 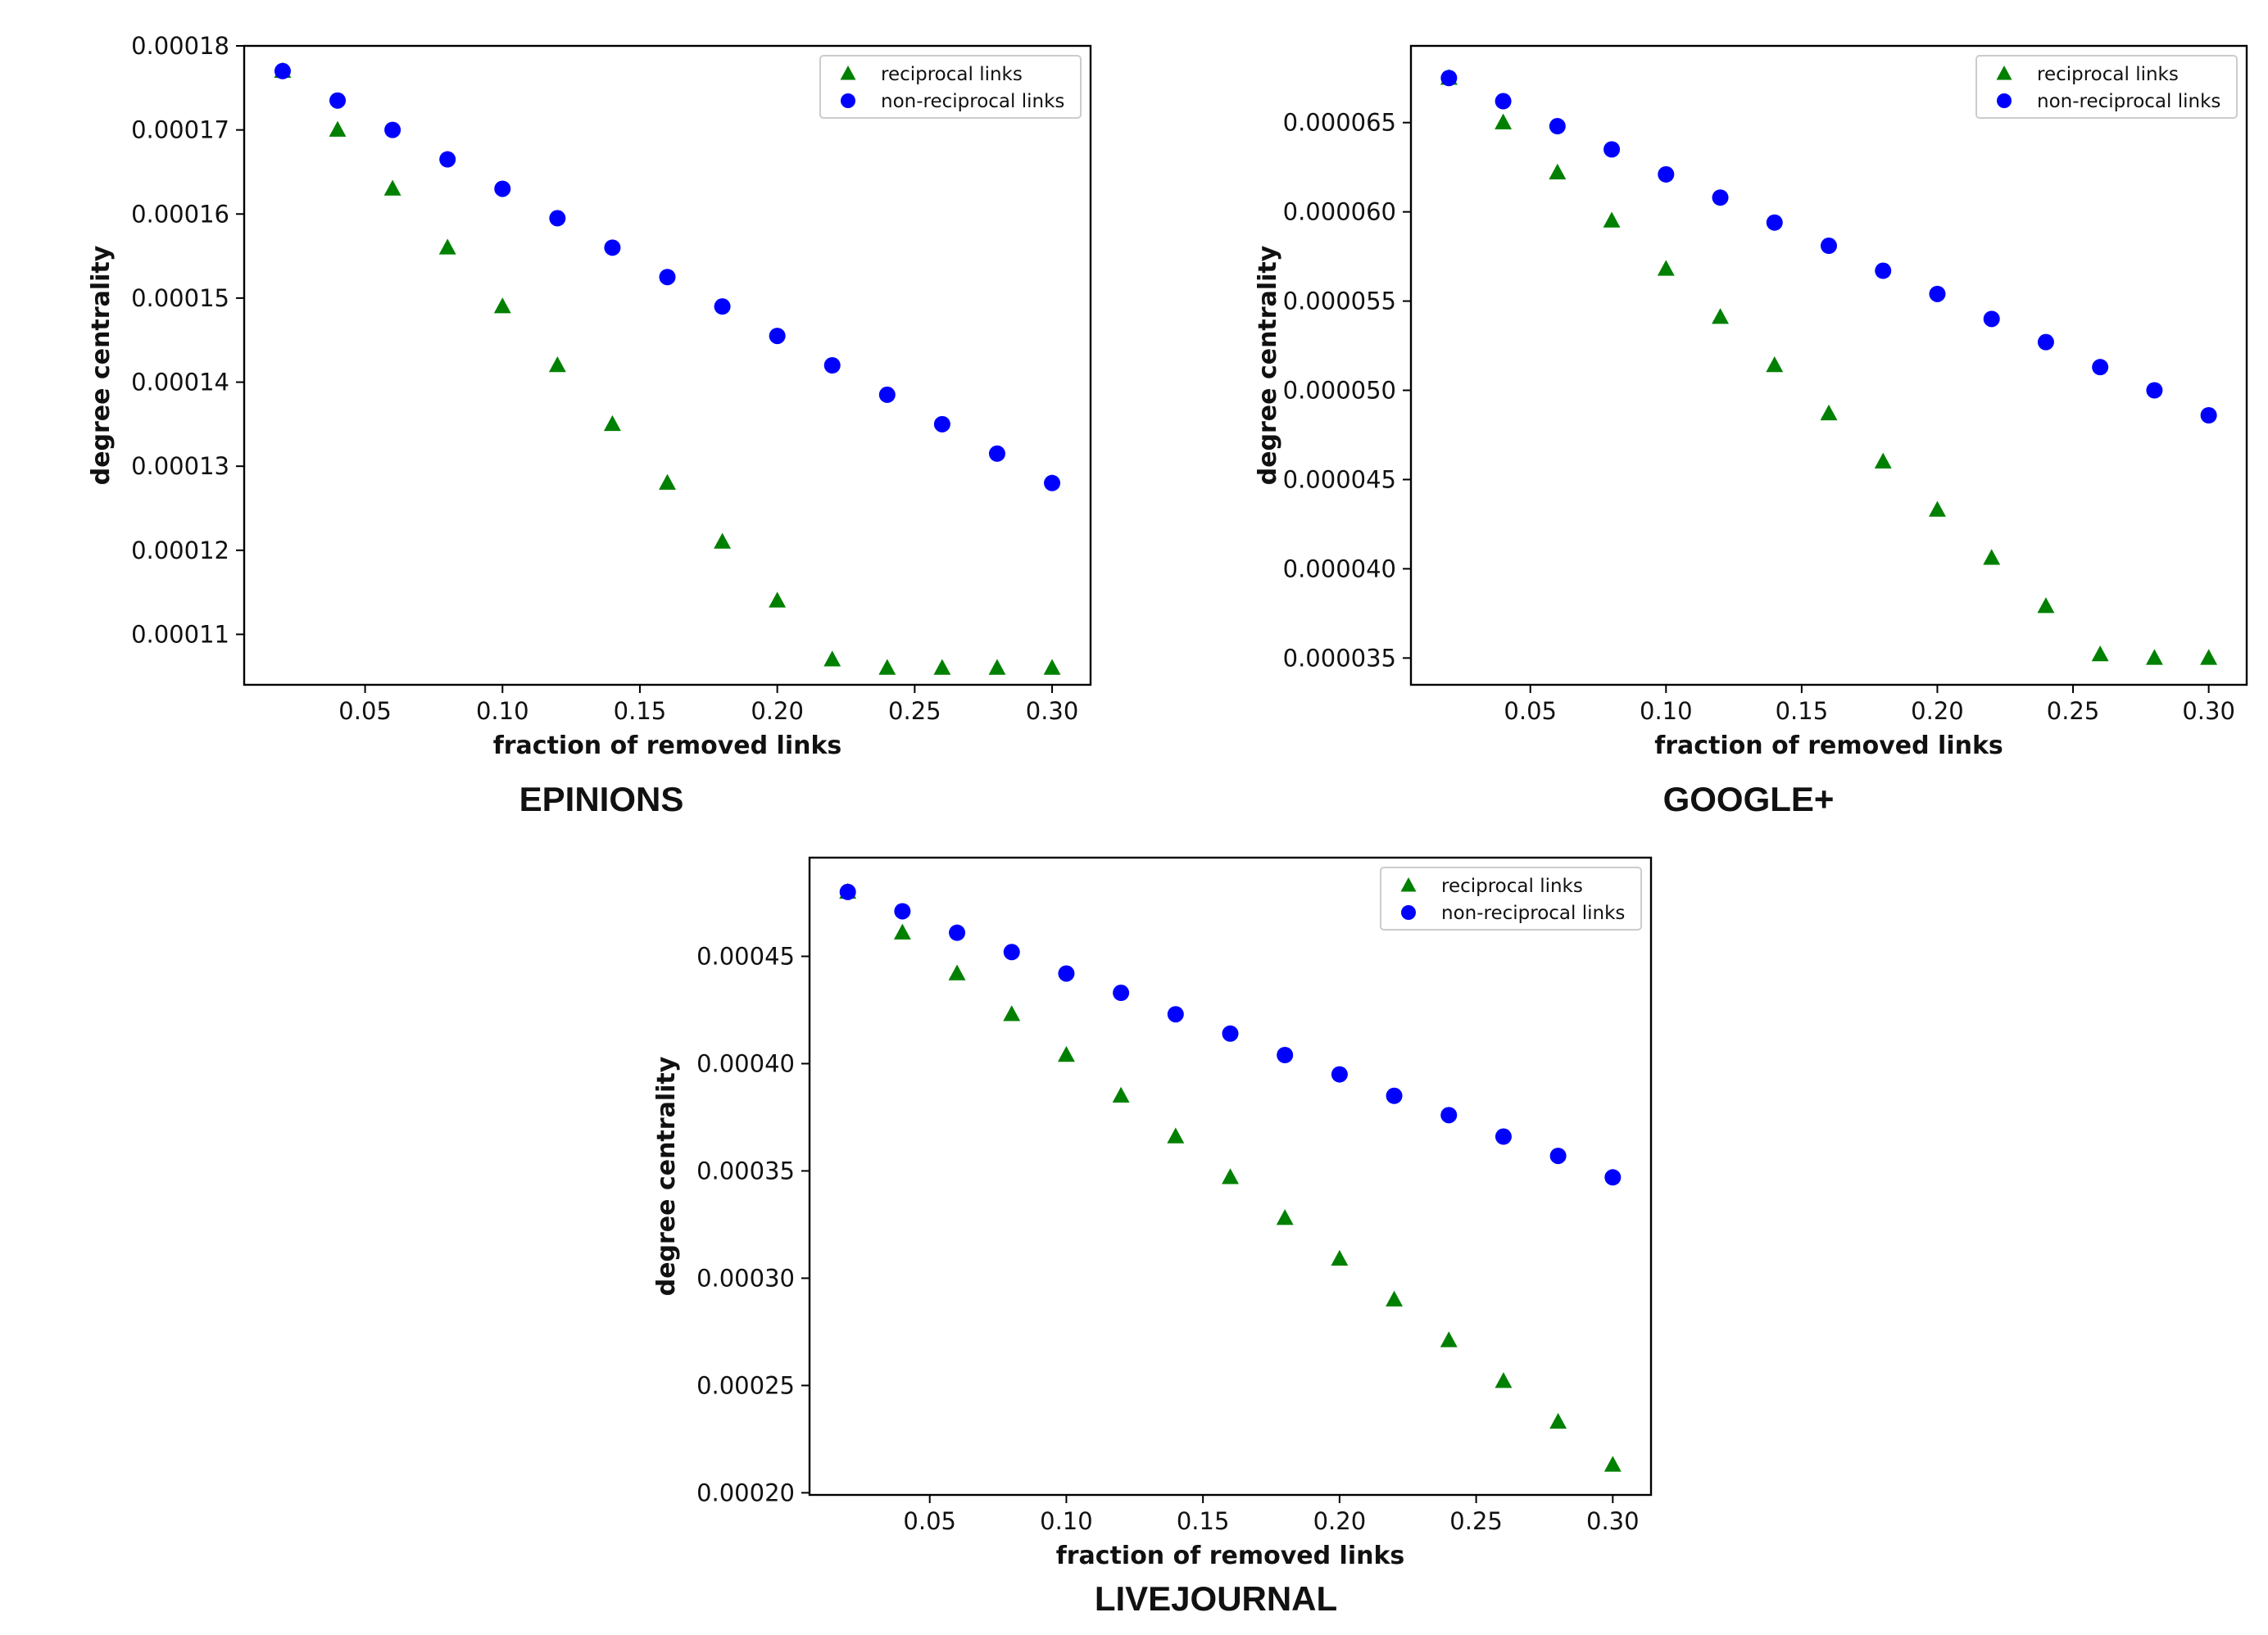 I want to click on x-tick-label: 0.20, so click(x=777, y=711).